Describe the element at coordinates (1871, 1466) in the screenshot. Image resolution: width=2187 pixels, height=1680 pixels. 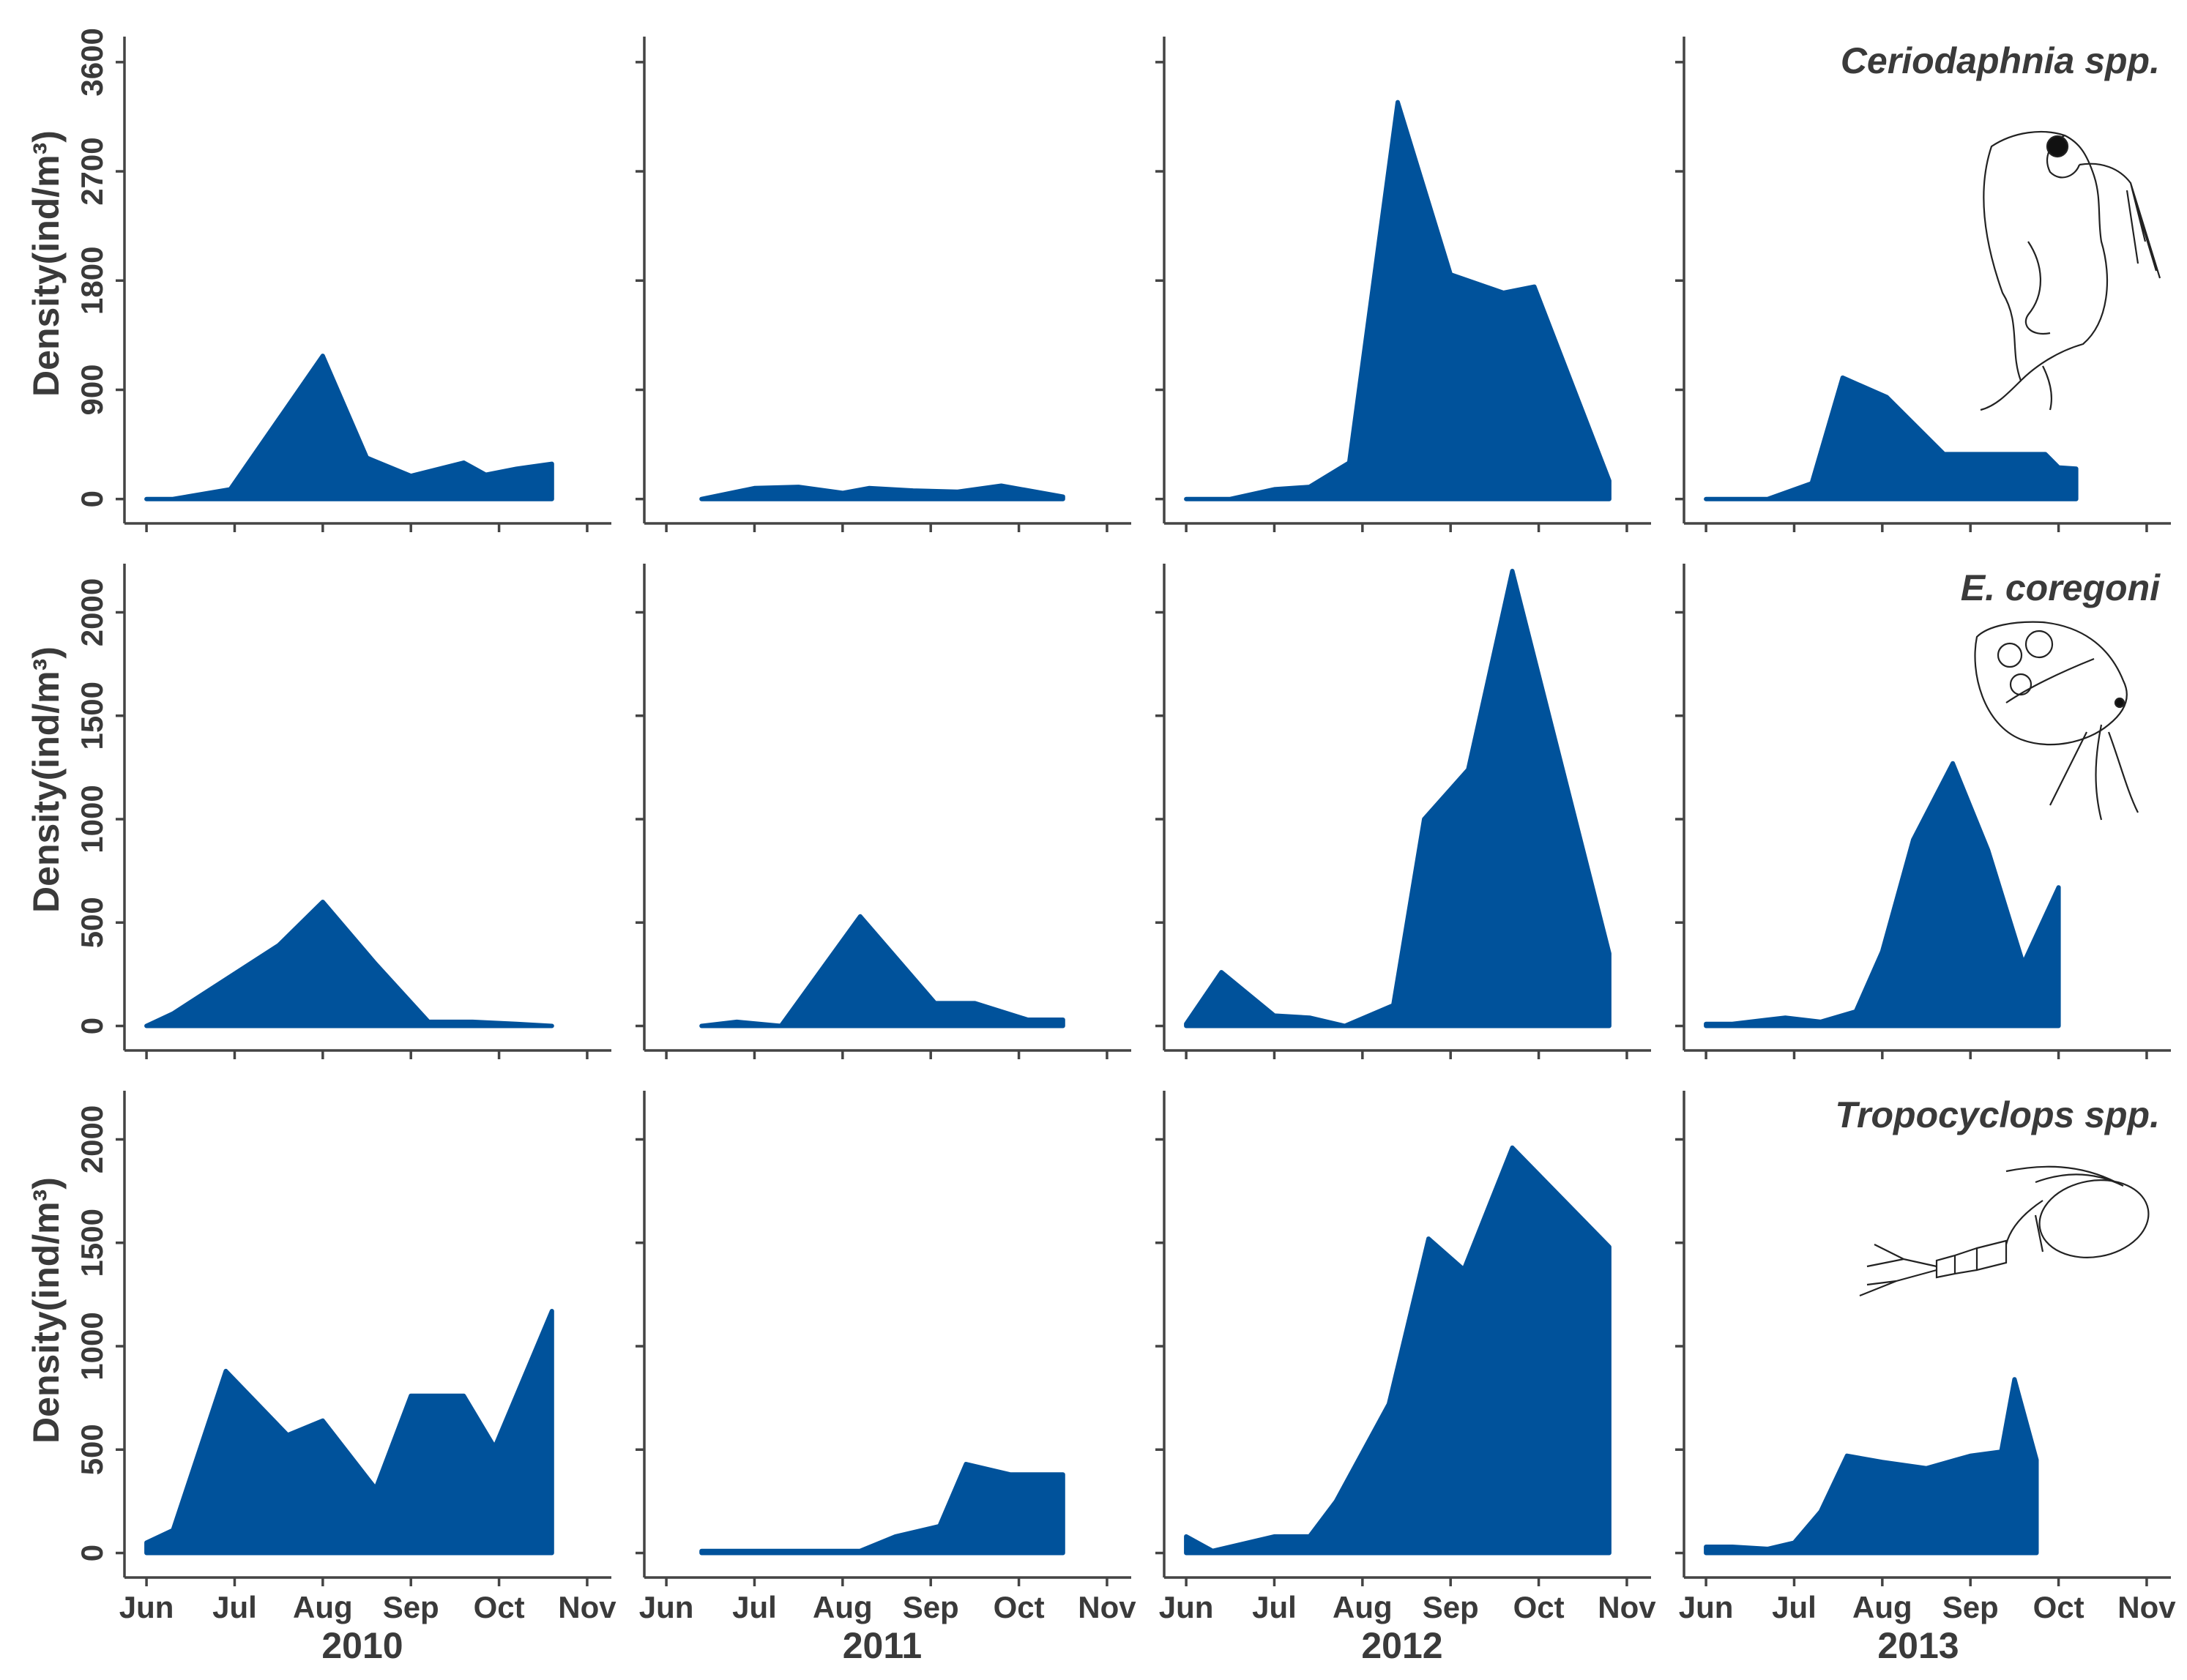
I see `area-series-tropocyclopsspp-2013` at that location.